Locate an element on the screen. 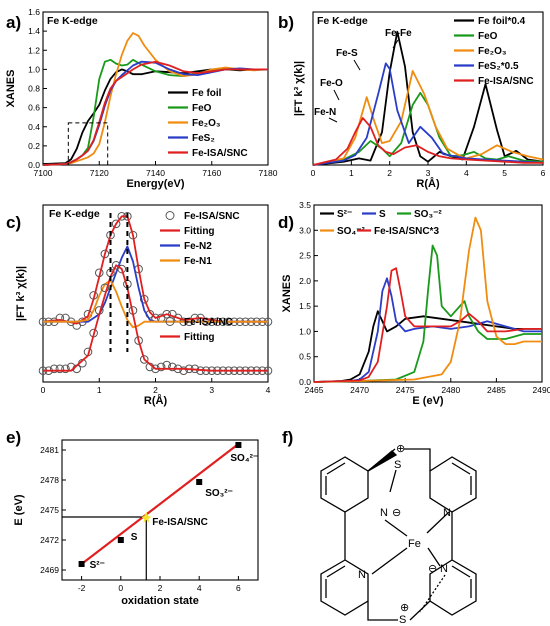 The image size is (550, 626). legend-entry: Fe-ISA/SNC*3 is located at coordinates (406, 231).